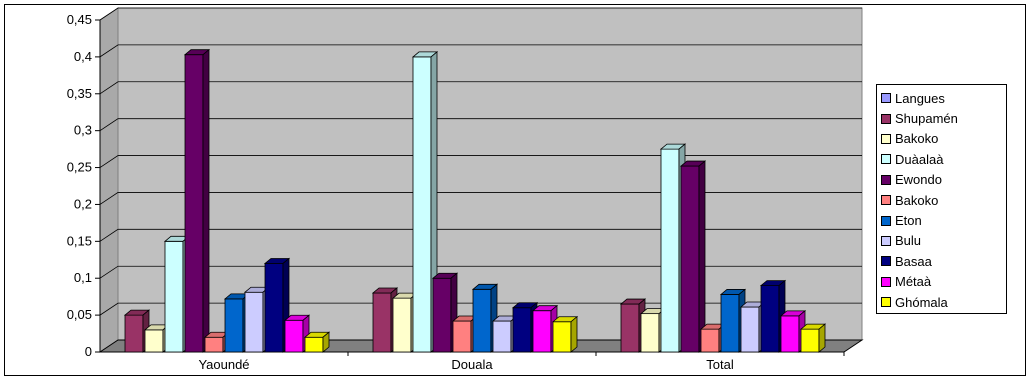  Describe the element at coordinates (943, 241) in the screenshot. I see `legend-item: Bulu` at that location.